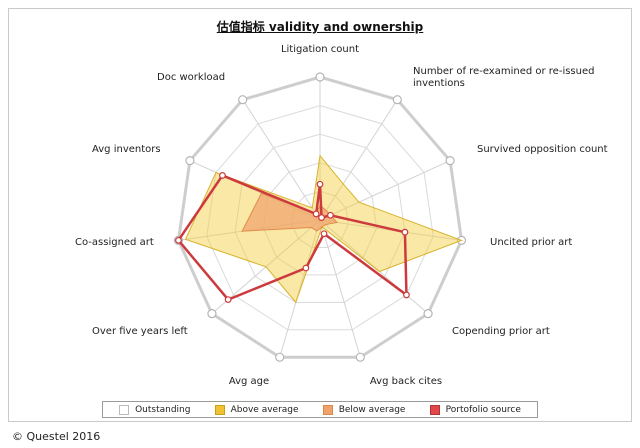 This screenshot has height=448, width=640. I want to click on axis-label-avg-inventors: Avg inventors, so click(126, 149).